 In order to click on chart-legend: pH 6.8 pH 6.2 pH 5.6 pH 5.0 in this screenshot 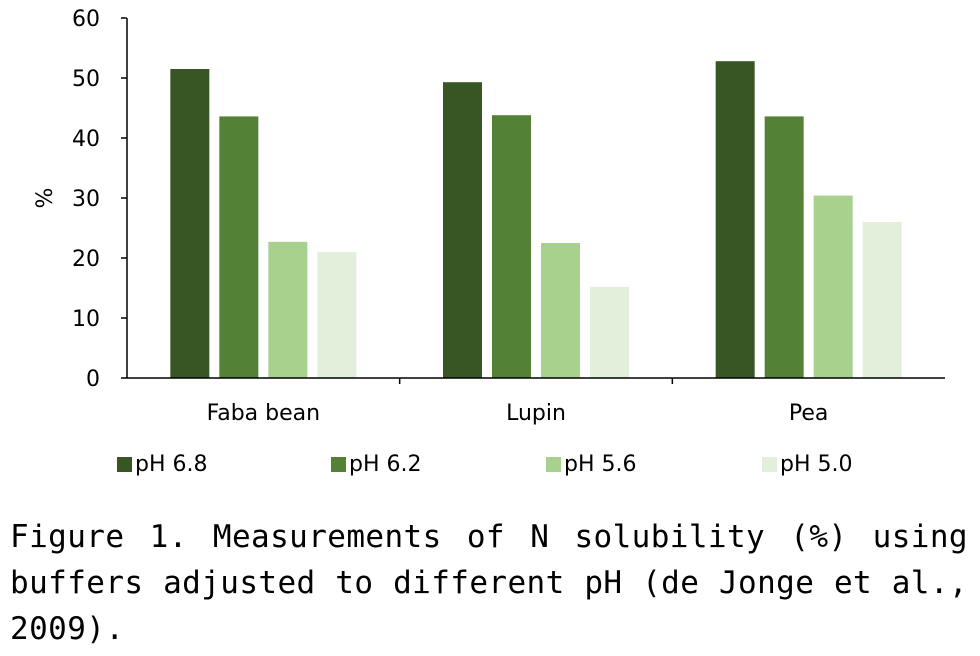, I will do `click(490, 462)`.